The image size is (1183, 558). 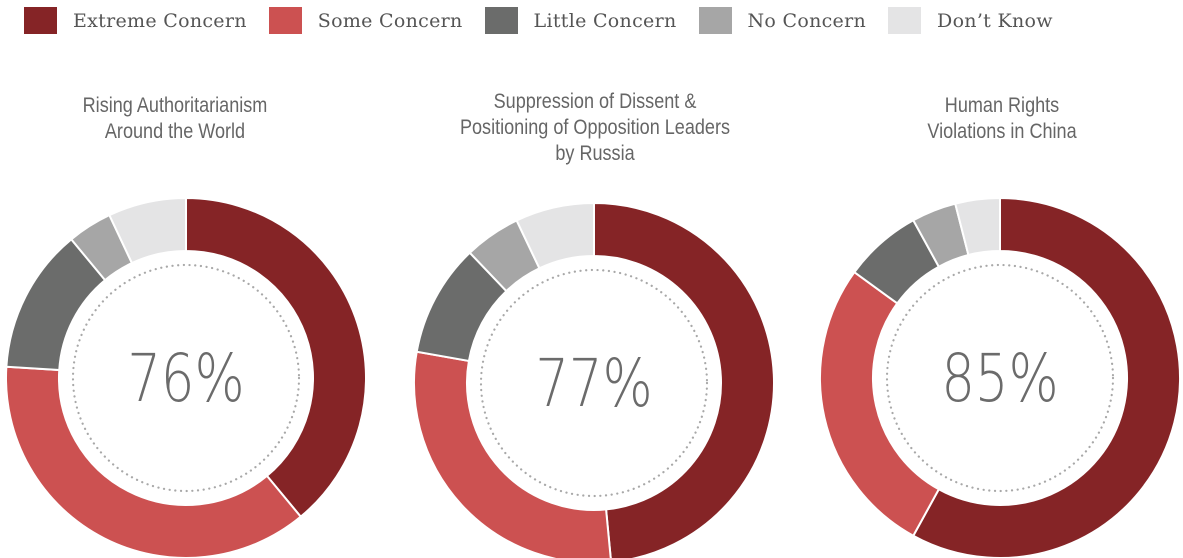 I want to click on chart-title-line: Violations in China, so click(x=1002, y=131).